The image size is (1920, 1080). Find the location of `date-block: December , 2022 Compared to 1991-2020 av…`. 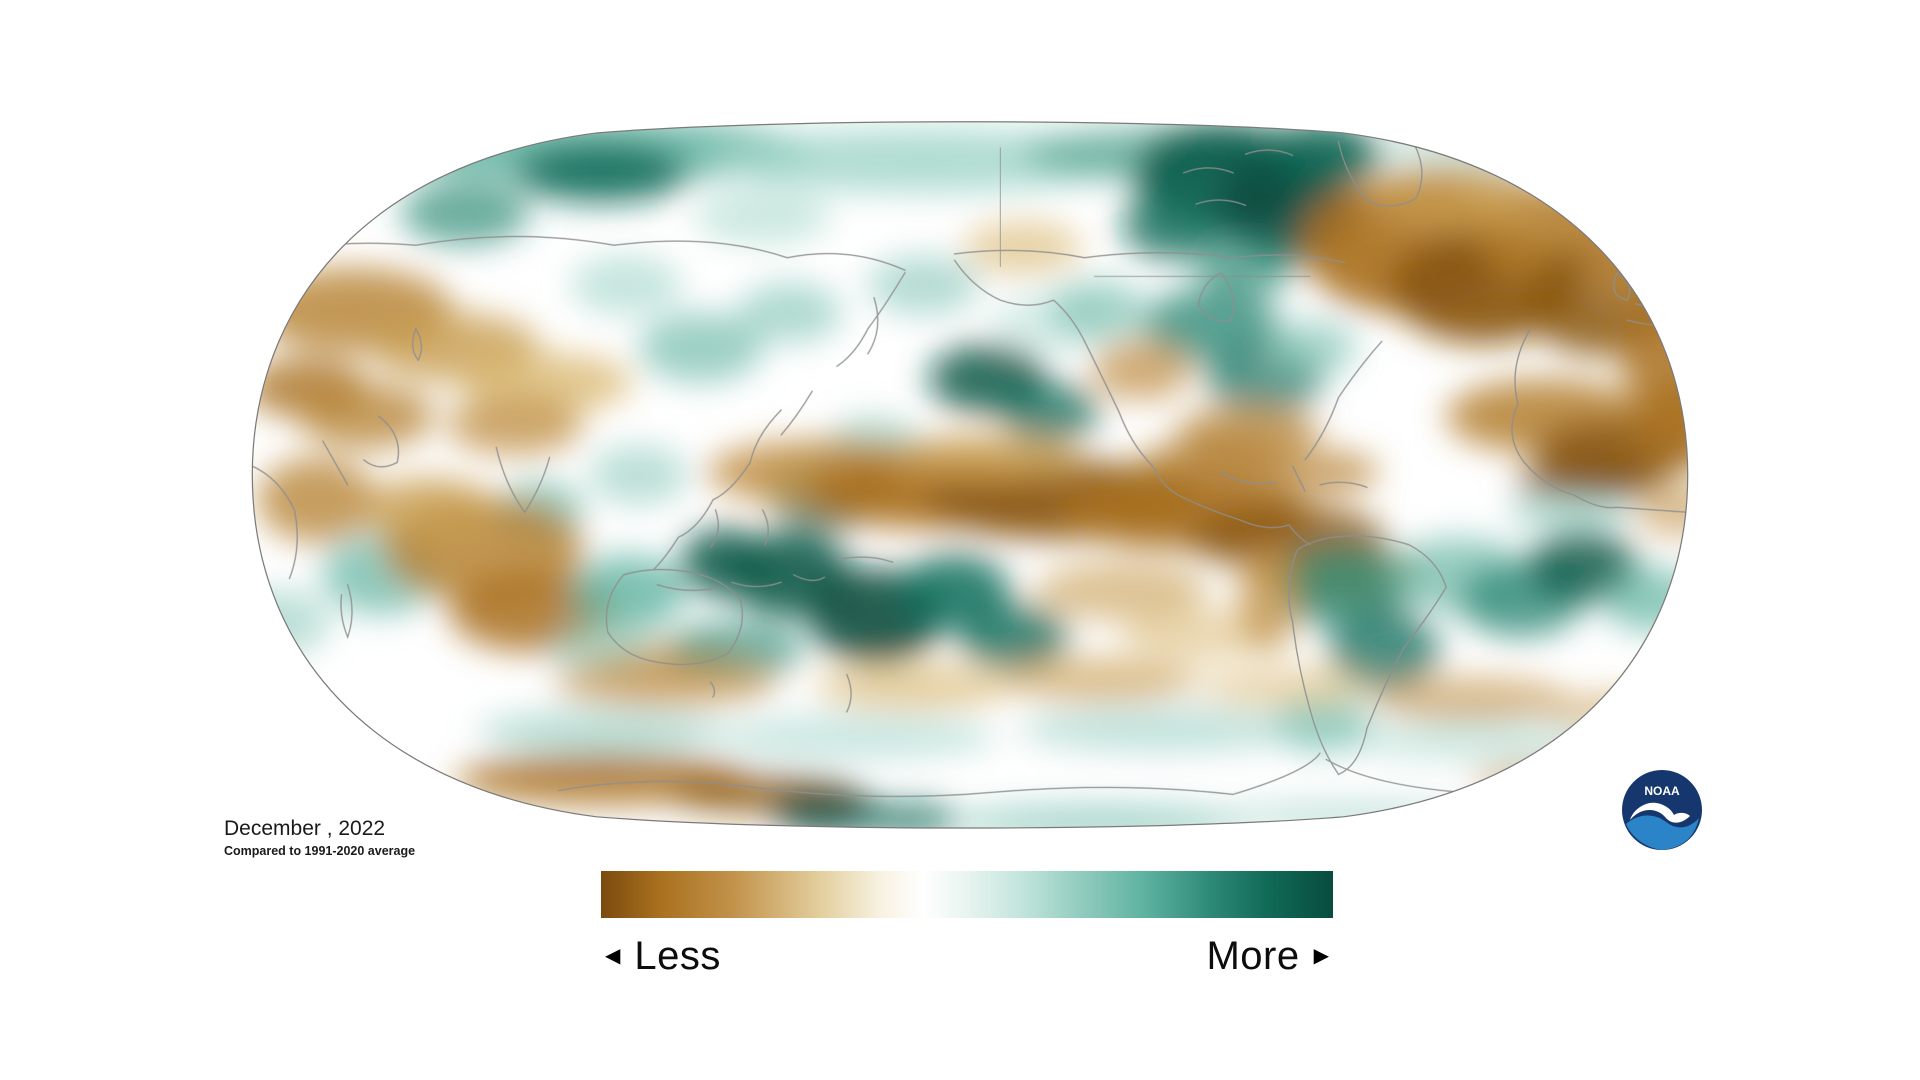

date-block: December , 2022 Compared to 1991-2020 av… is located at coordinates (319, 838).